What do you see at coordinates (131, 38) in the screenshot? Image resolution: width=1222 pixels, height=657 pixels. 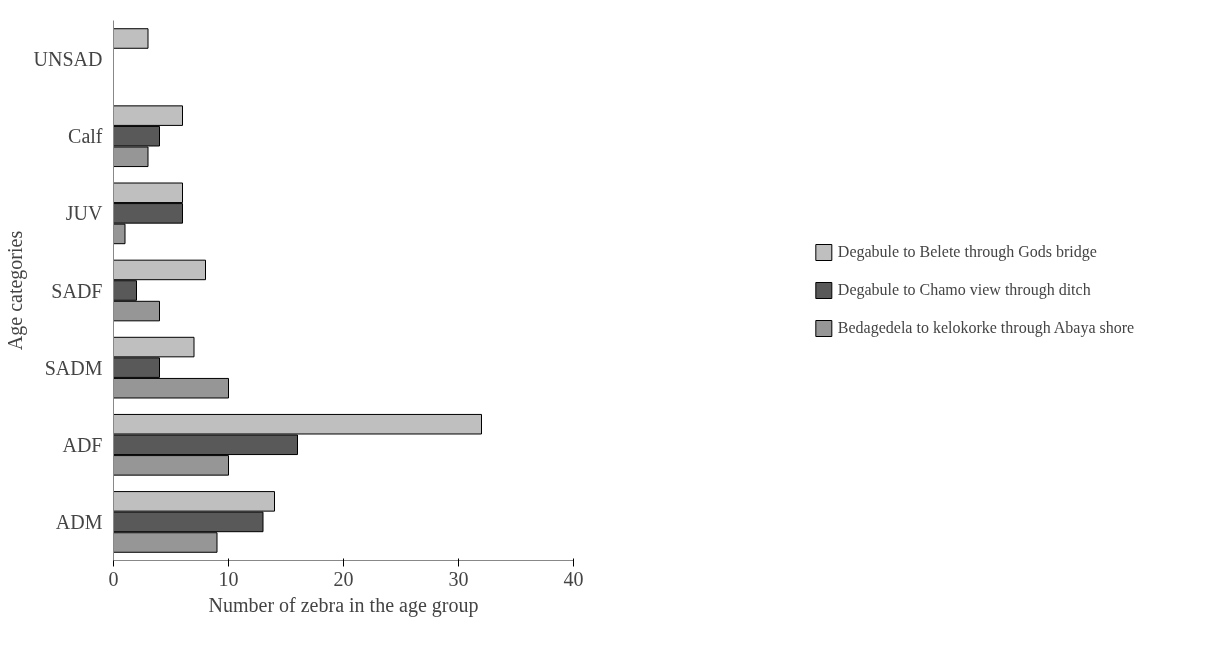 I see `bar` at bounding box center [131, 38].